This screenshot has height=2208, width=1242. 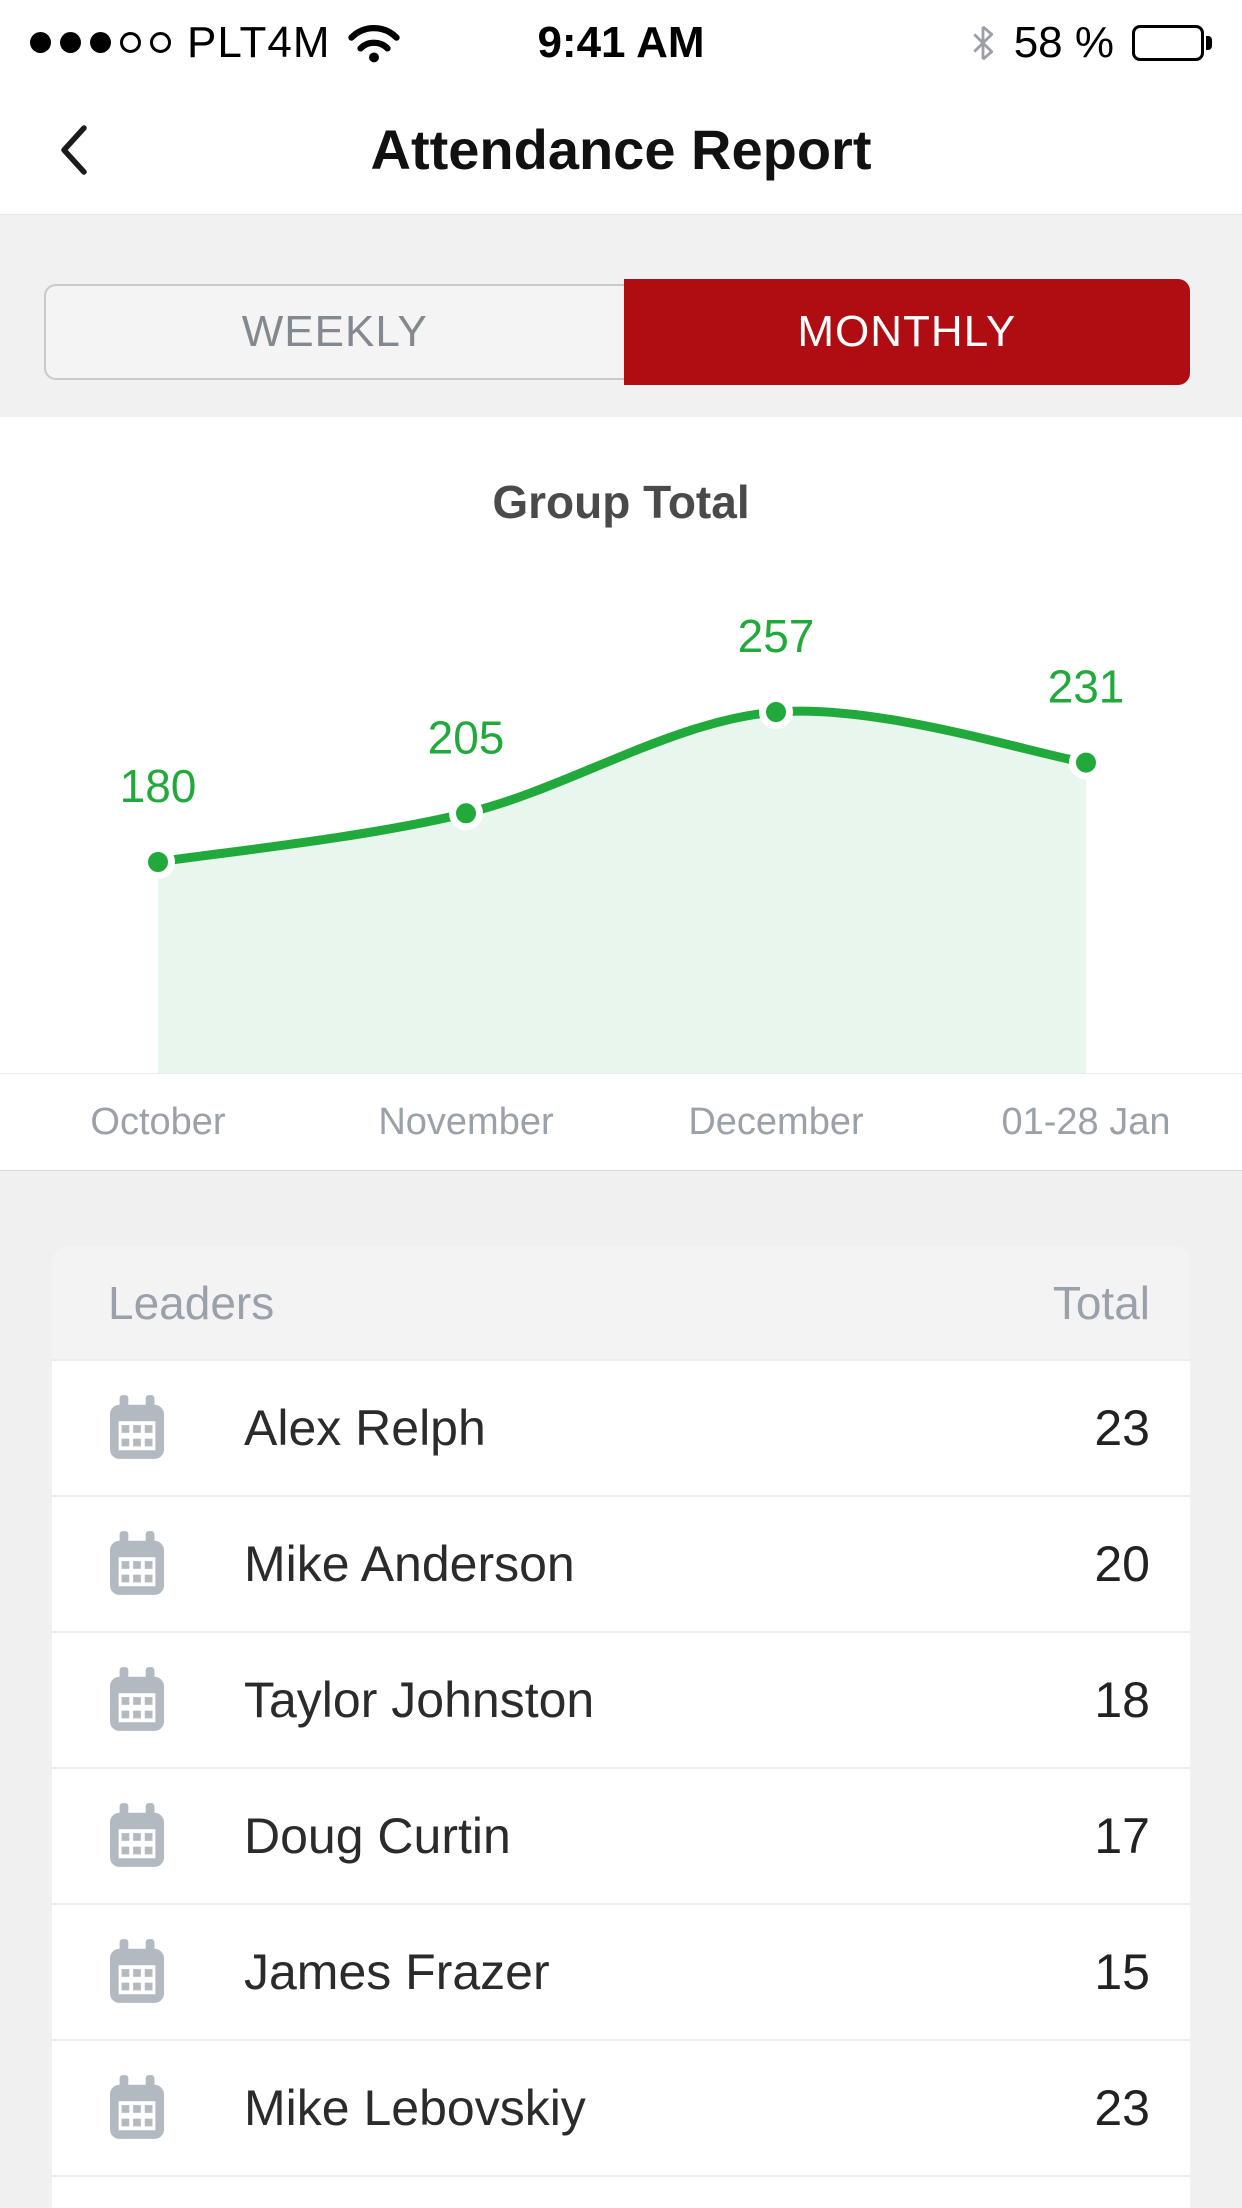 I want to click on leader-total: 20, so click(x=1122, y=1564).